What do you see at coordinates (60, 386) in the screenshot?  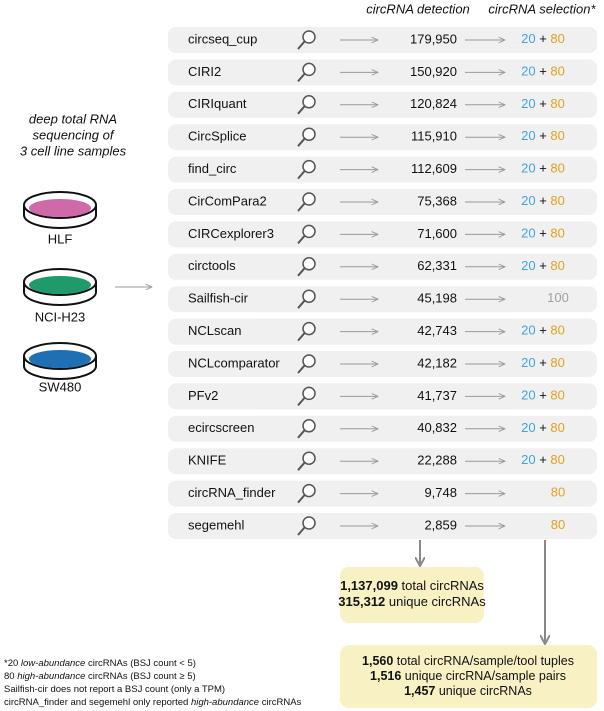 I see `sample-label: SW480` at bounding box center [60, 386].